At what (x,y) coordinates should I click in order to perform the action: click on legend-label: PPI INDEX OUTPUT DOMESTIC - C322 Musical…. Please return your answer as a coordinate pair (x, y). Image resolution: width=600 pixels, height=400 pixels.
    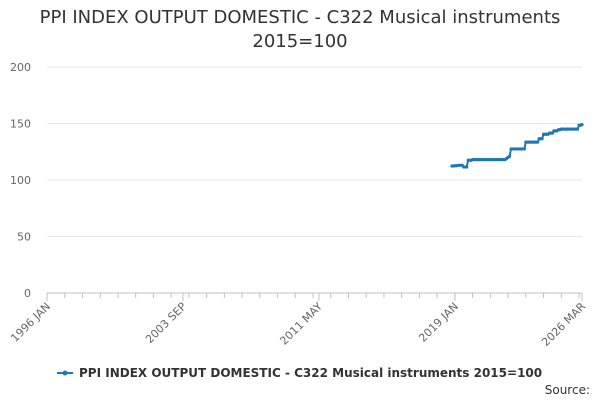
    Looking at the image, I should click on (310, 373).